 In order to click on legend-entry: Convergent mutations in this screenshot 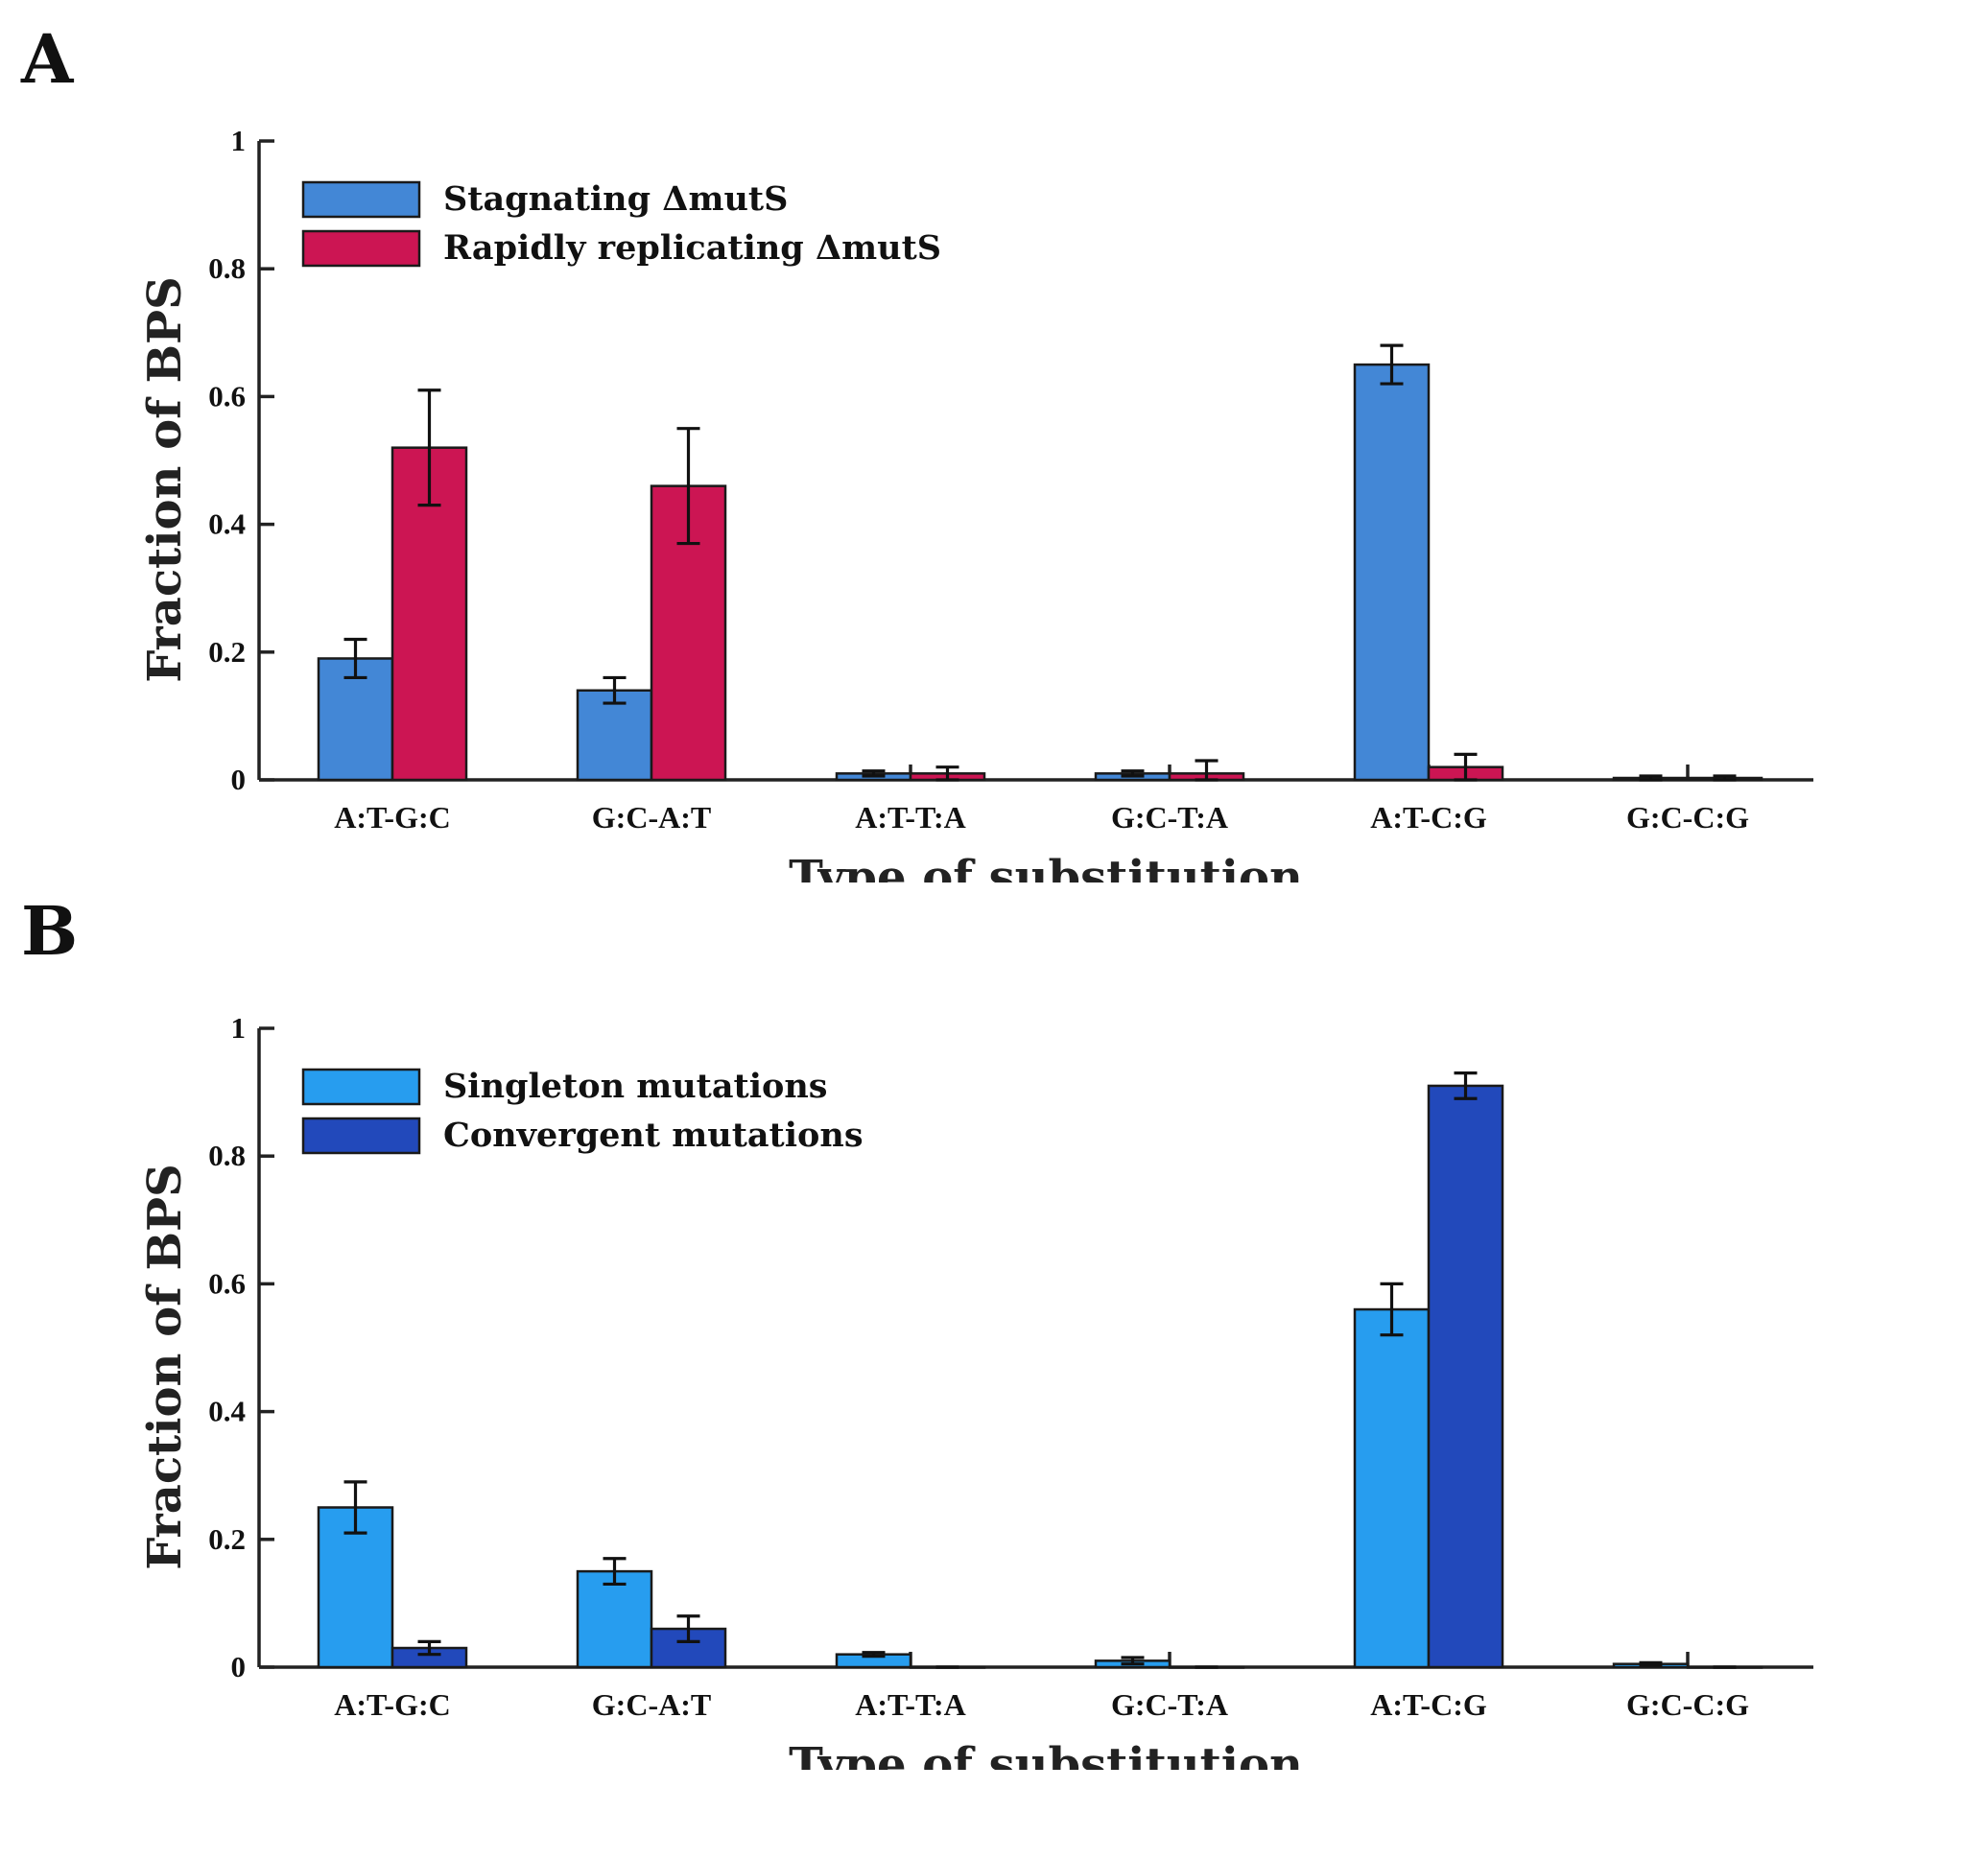, I will do `click(653, 1135)`.